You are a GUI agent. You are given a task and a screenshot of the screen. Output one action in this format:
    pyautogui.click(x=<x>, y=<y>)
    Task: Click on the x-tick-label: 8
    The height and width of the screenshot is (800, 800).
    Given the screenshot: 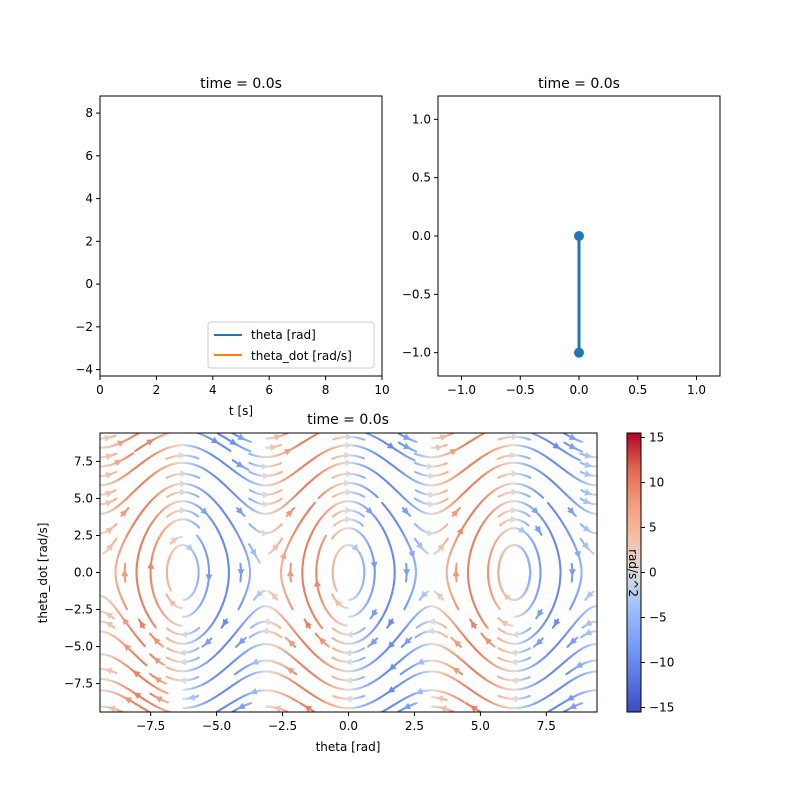 What is the action you would take?
    pyautogui.click(x=326, y=390)
    